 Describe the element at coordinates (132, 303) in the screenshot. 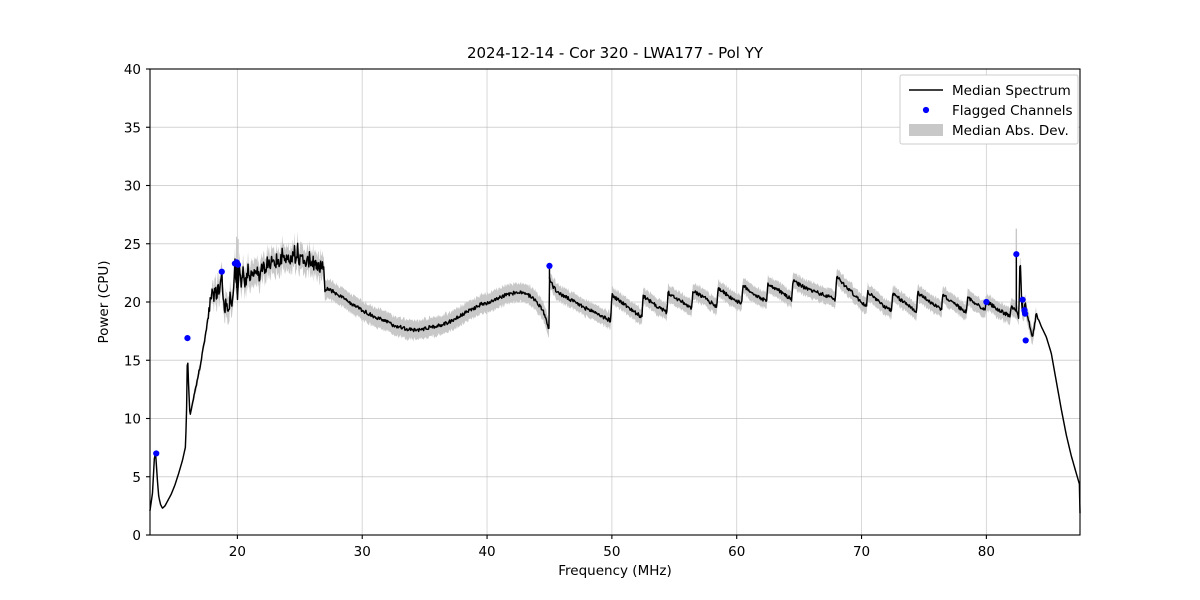

I see `y-tick-label: 20` at that location.